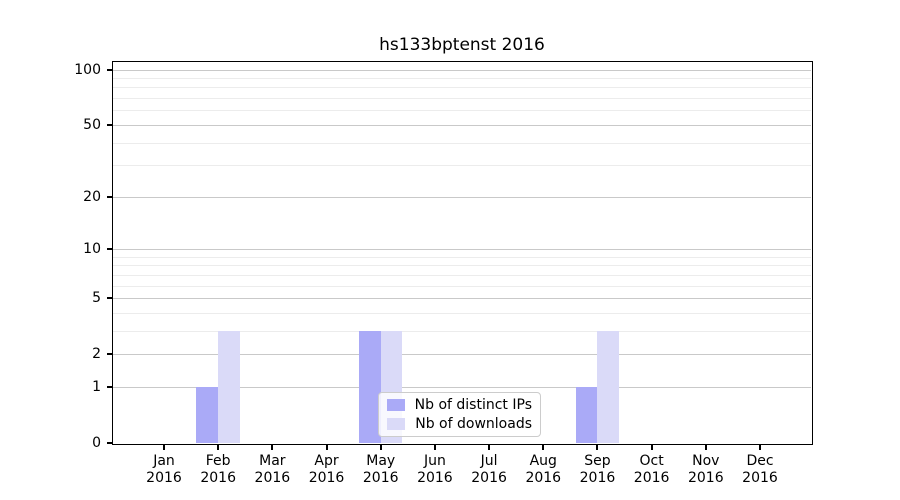 This screenshot has height=500, width=900. What do you see at coordinates (218, 469) in the screenshot?
I see `x-tick-label: Feb 2016` at bounding box center [218, 469].